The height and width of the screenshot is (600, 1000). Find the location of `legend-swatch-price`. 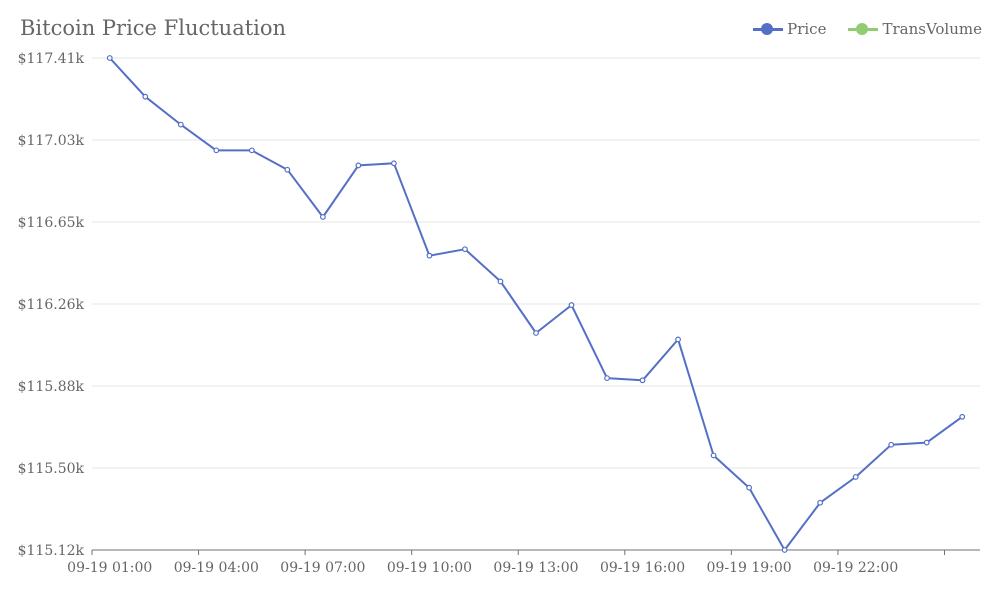

legend-swatch-price is located at coordinates (768, 29).